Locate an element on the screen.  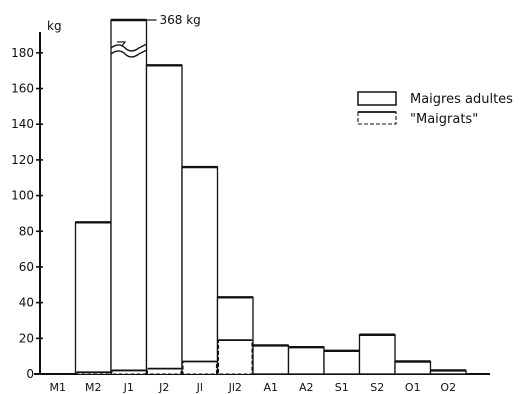
x-tick-label: J2 is located at coordinates (163, 387).